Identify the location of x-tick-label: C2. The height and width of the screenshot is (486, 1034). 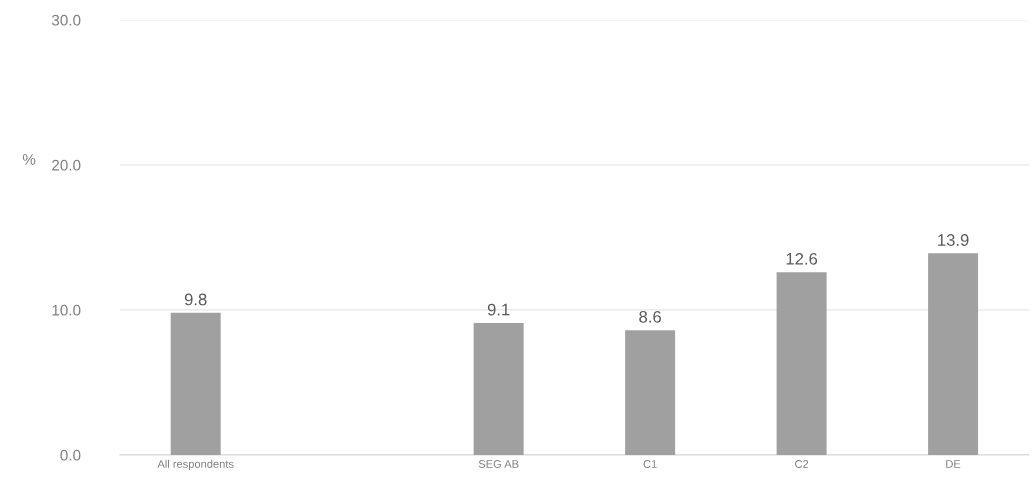
(802, 464).